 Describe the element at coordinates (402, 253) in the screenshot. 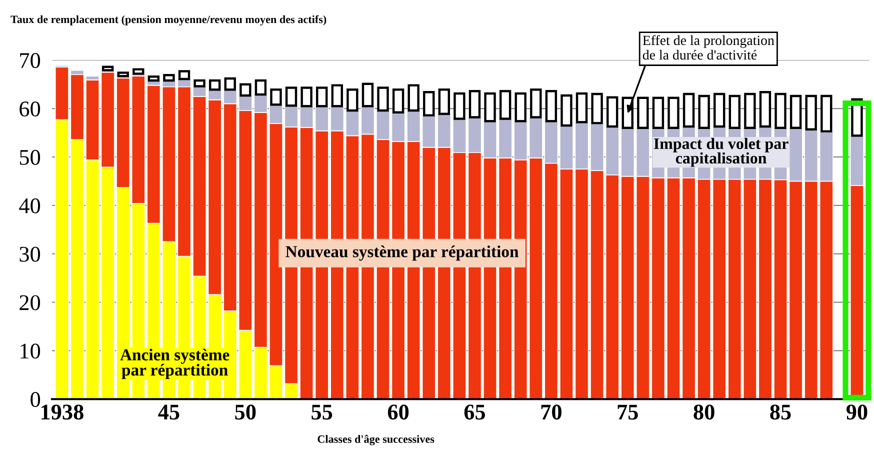

I see `annotation: Nouveau système par répartition` at that location.